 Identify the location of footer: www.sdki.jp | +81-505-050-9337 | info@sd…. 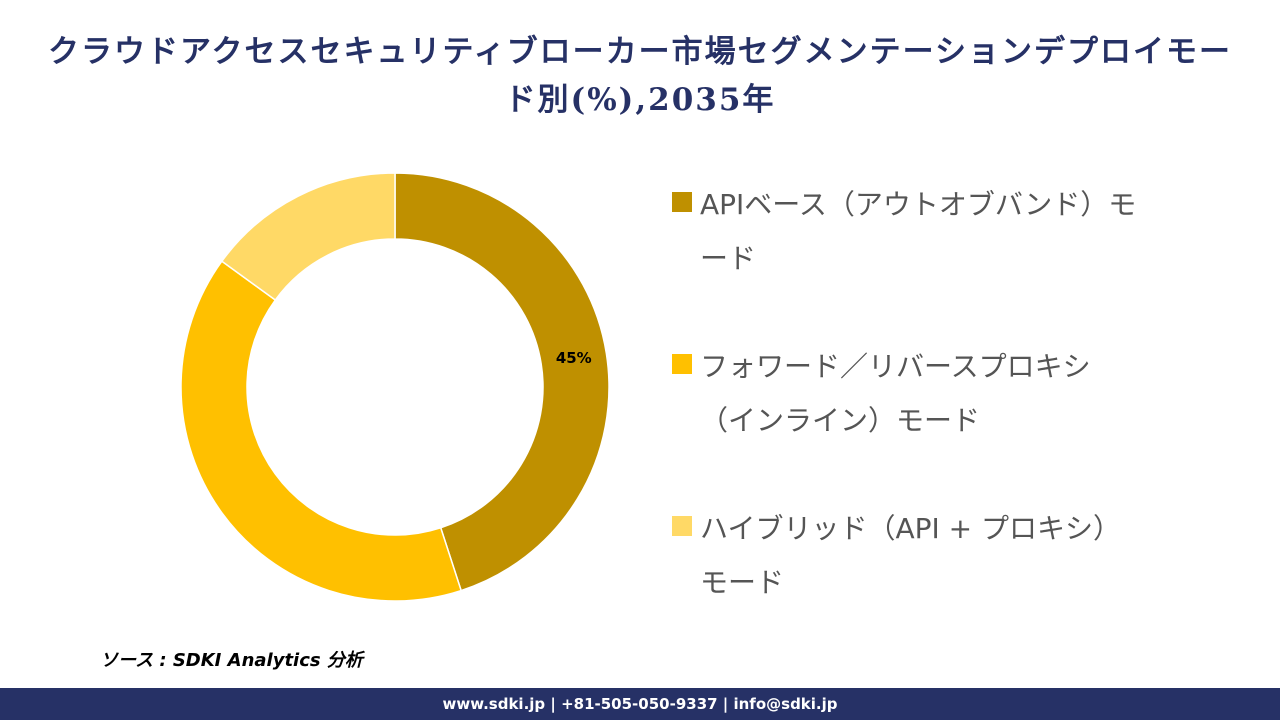
(640, 704).